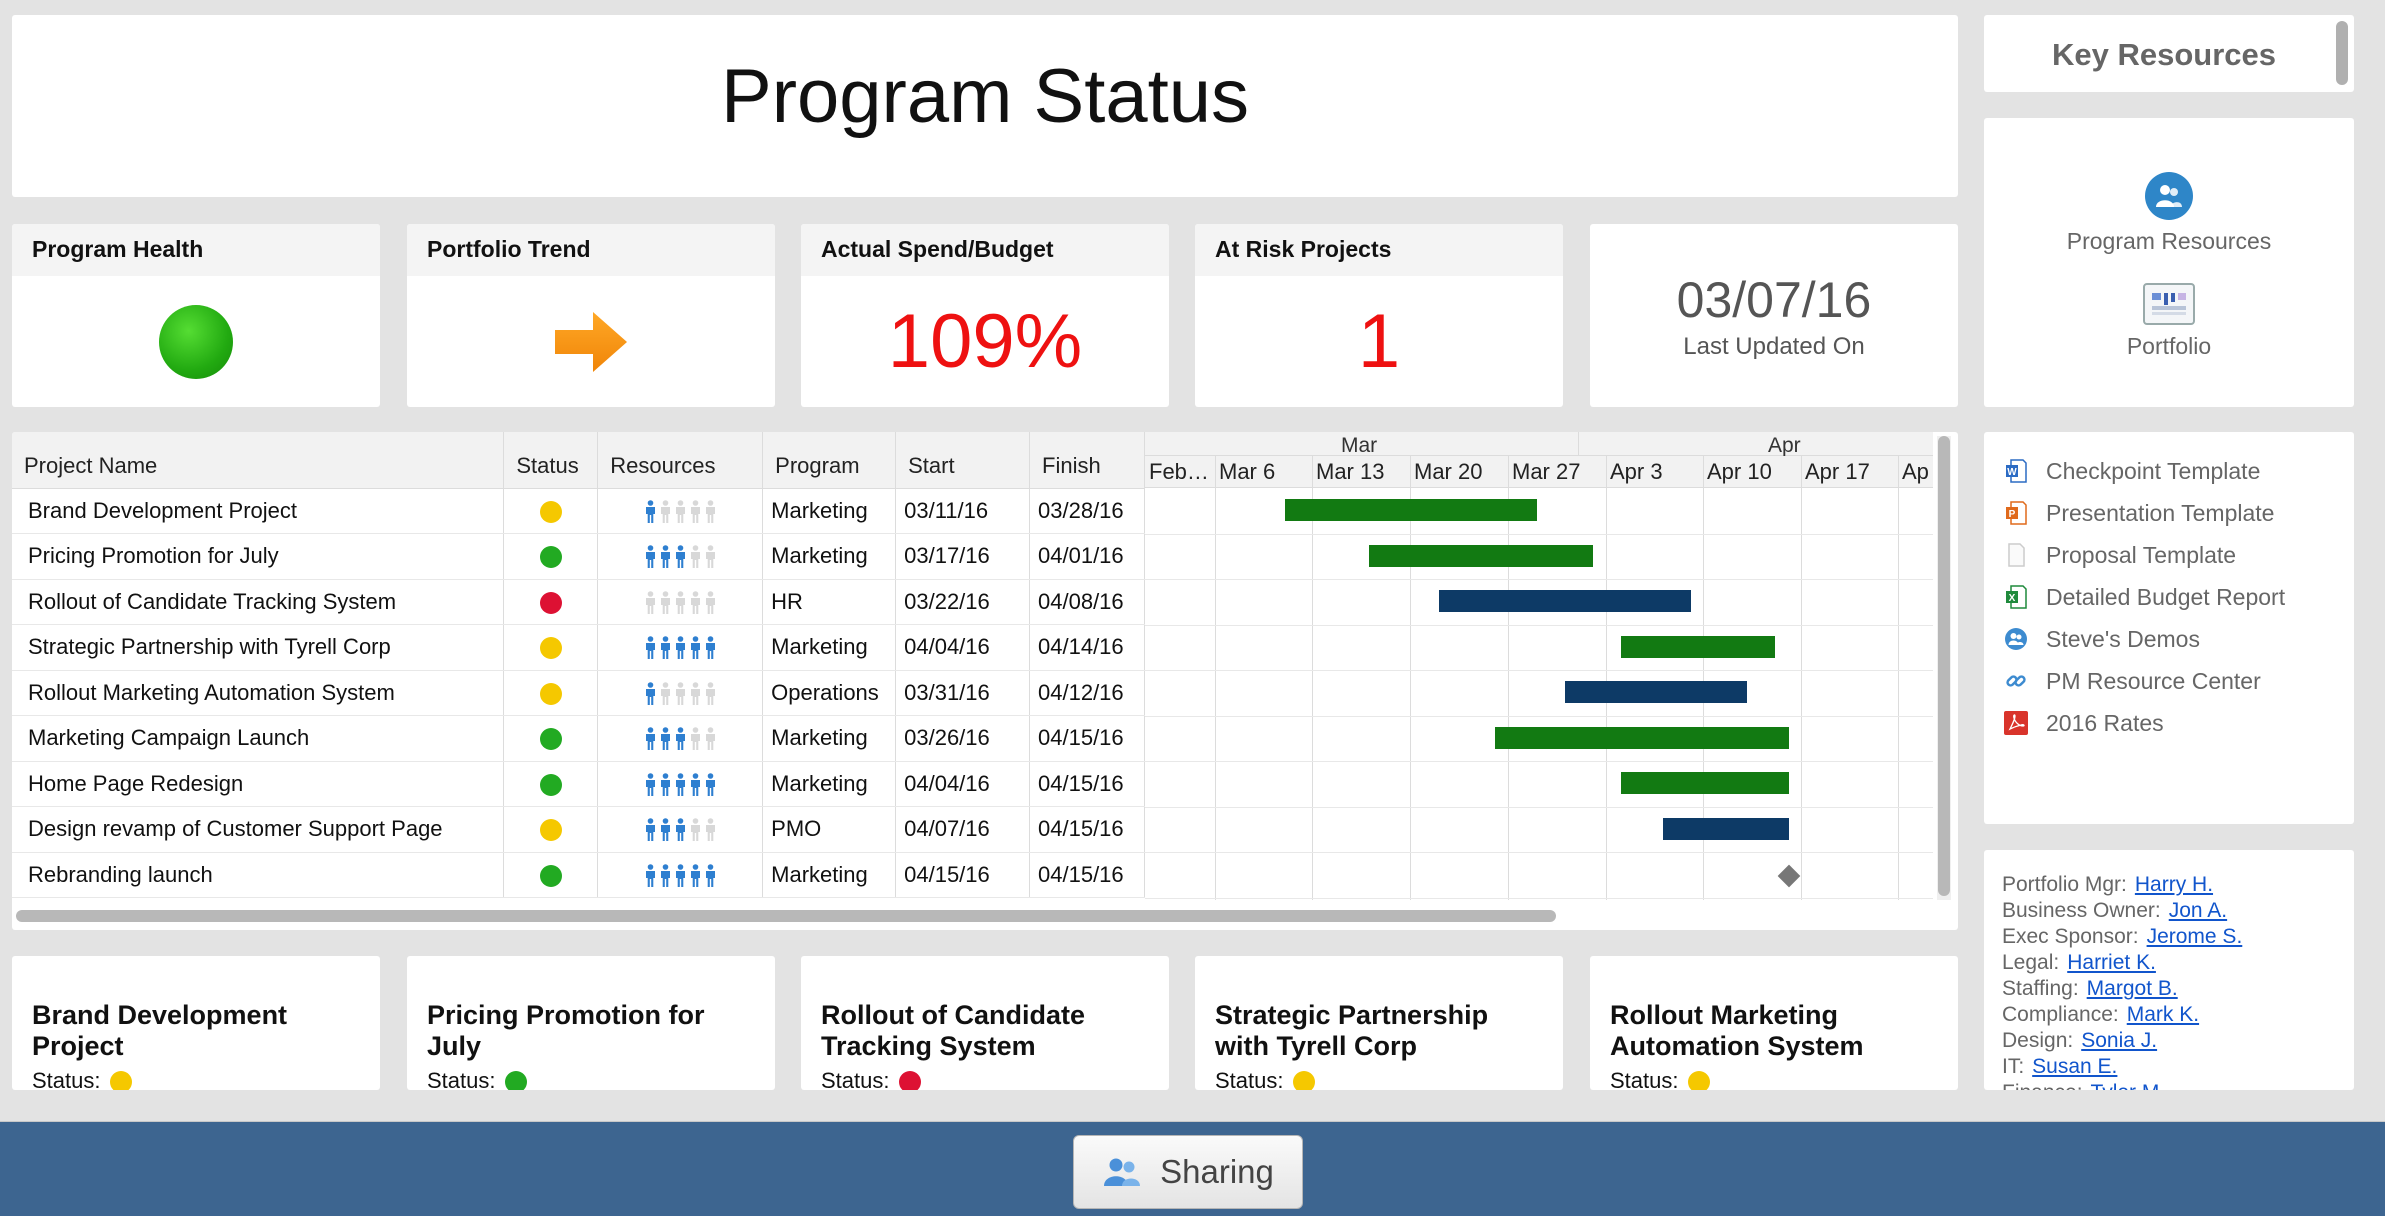  Describe the element at coordinates (2198, 910) in the screenshot. I see `contact-link: Jon A.` at that location.